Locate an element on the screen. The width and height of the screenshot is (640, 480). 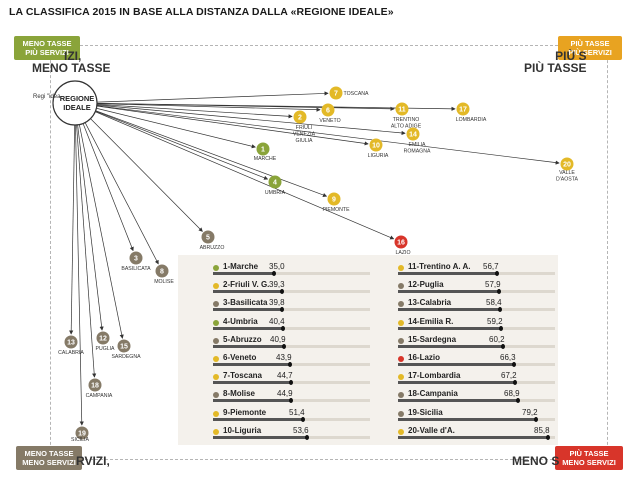
ranking-value: 58,4 is located at coordinates (494, 303).